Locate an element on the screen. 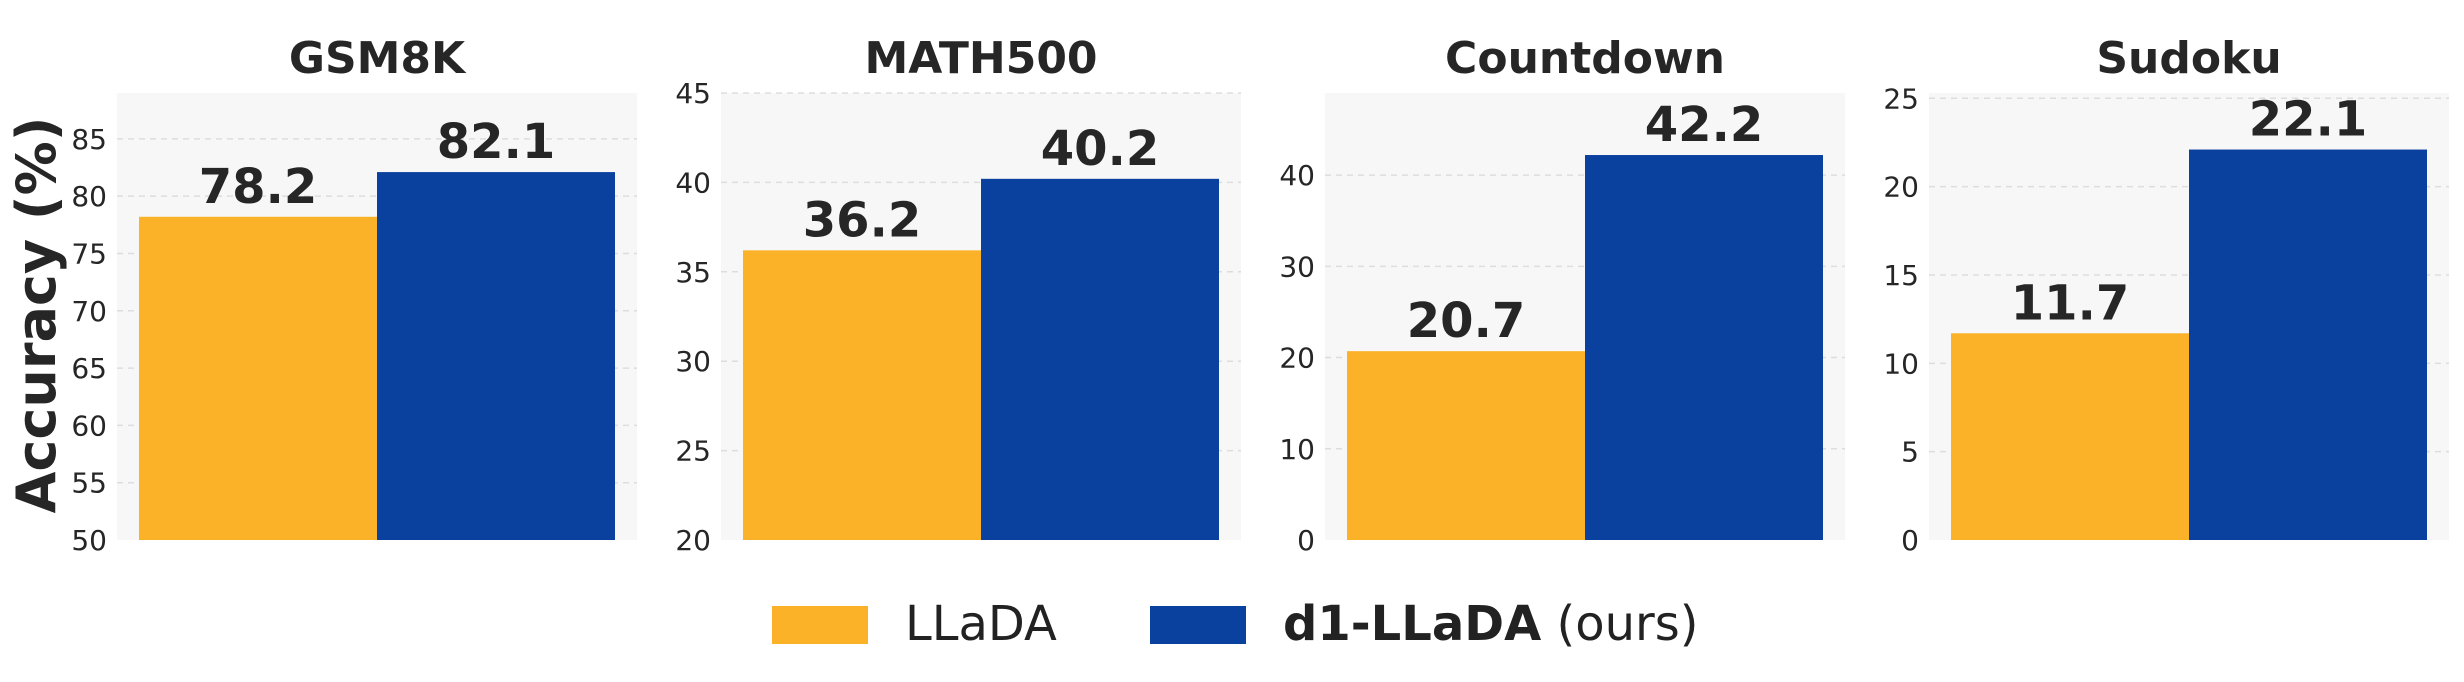 Image resolution: width=2464 pixels, height=682 pixels. data-label-d1-llada: 22.1 is located at coordinates (2308, 120).